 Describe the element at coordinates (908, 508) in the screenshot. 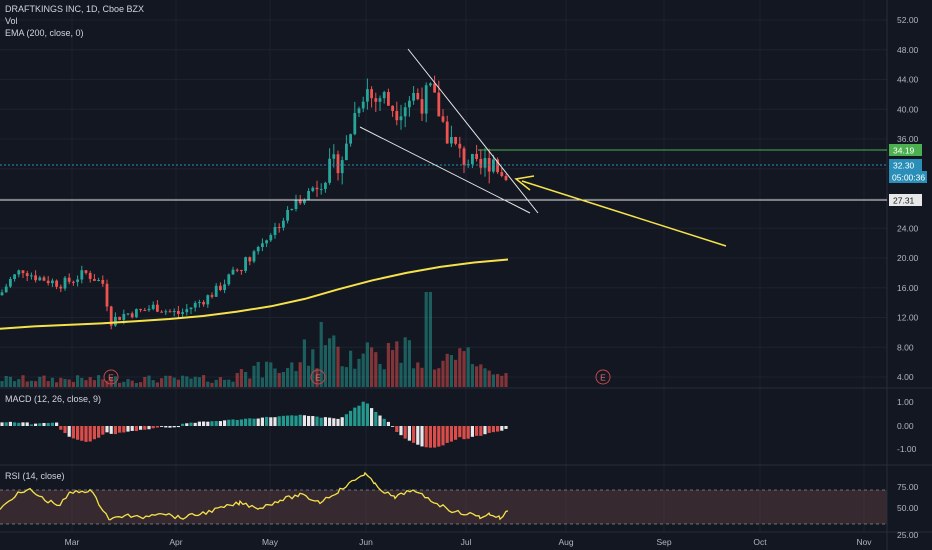

I see `rsi-tick: 50.00` at that location.